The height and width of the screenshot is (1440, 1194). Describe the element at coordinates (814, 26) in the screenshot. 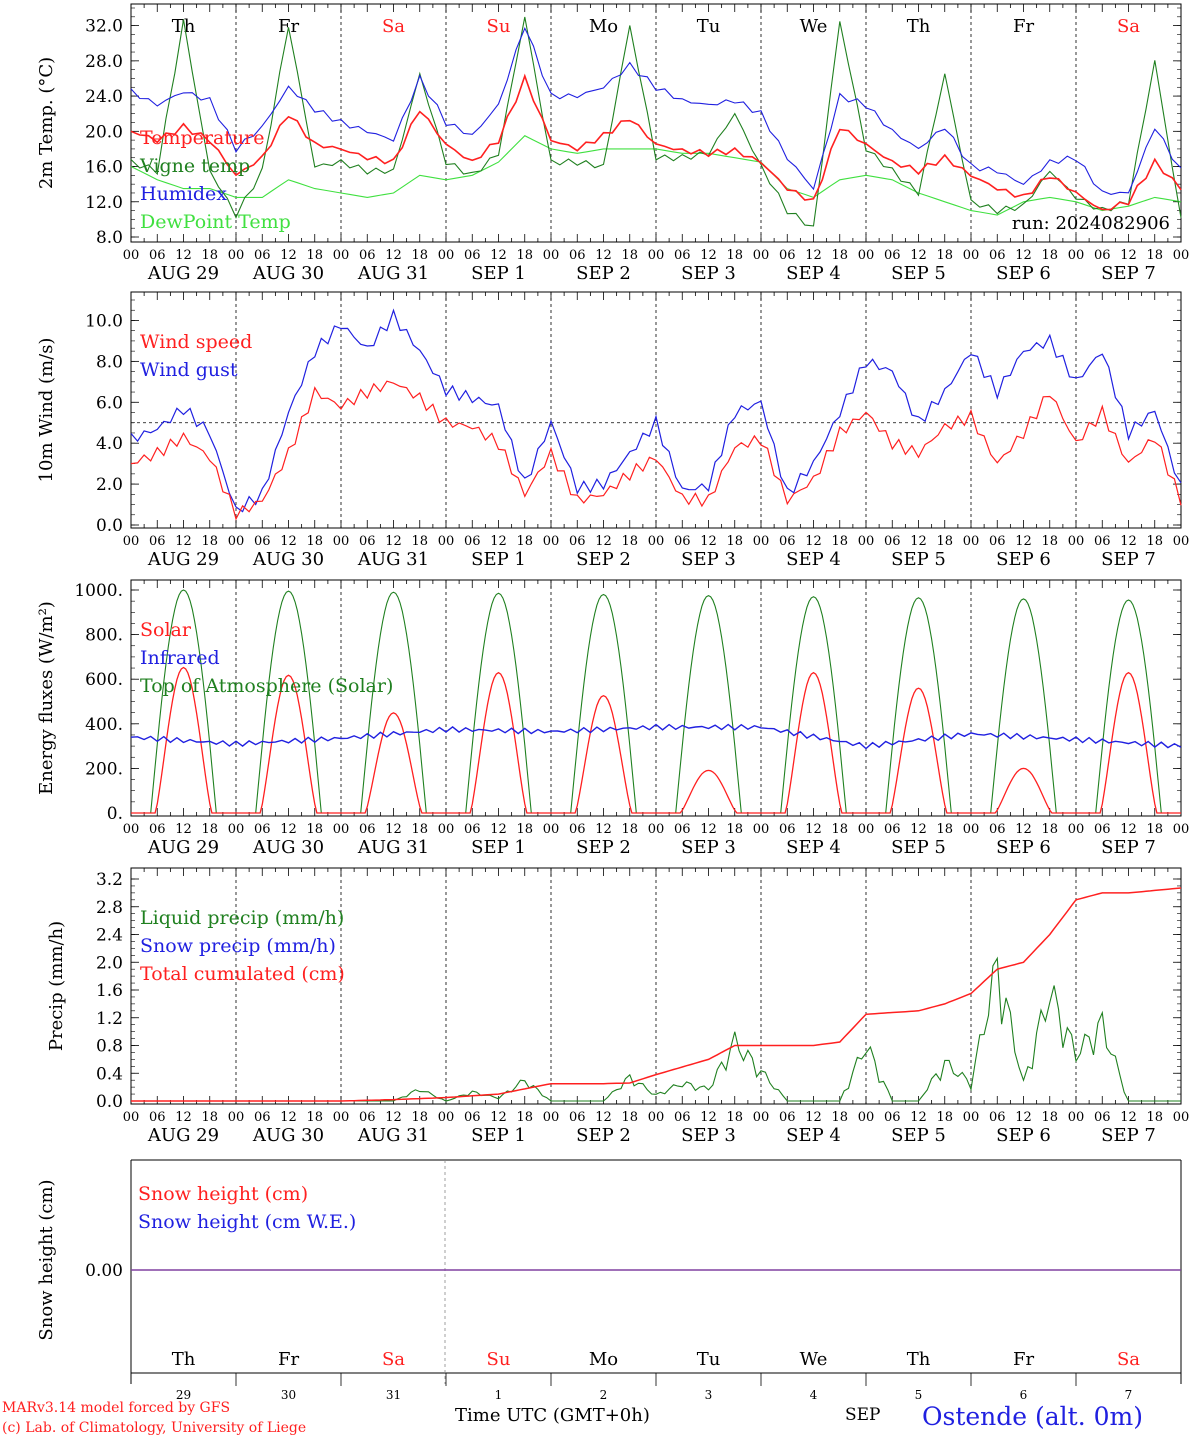

I see `weekday-label: We` at that location.